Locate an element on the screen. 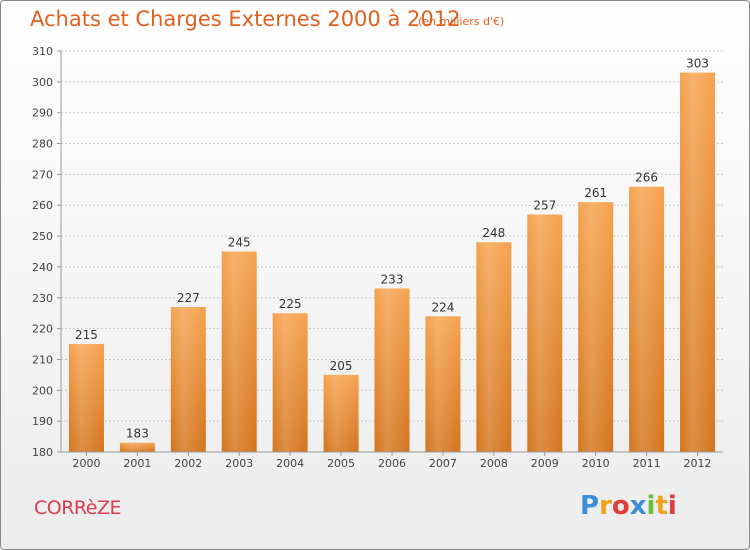 The image size is (750, 550). bar-value-label: 215 is located at coordinates (86, 335).